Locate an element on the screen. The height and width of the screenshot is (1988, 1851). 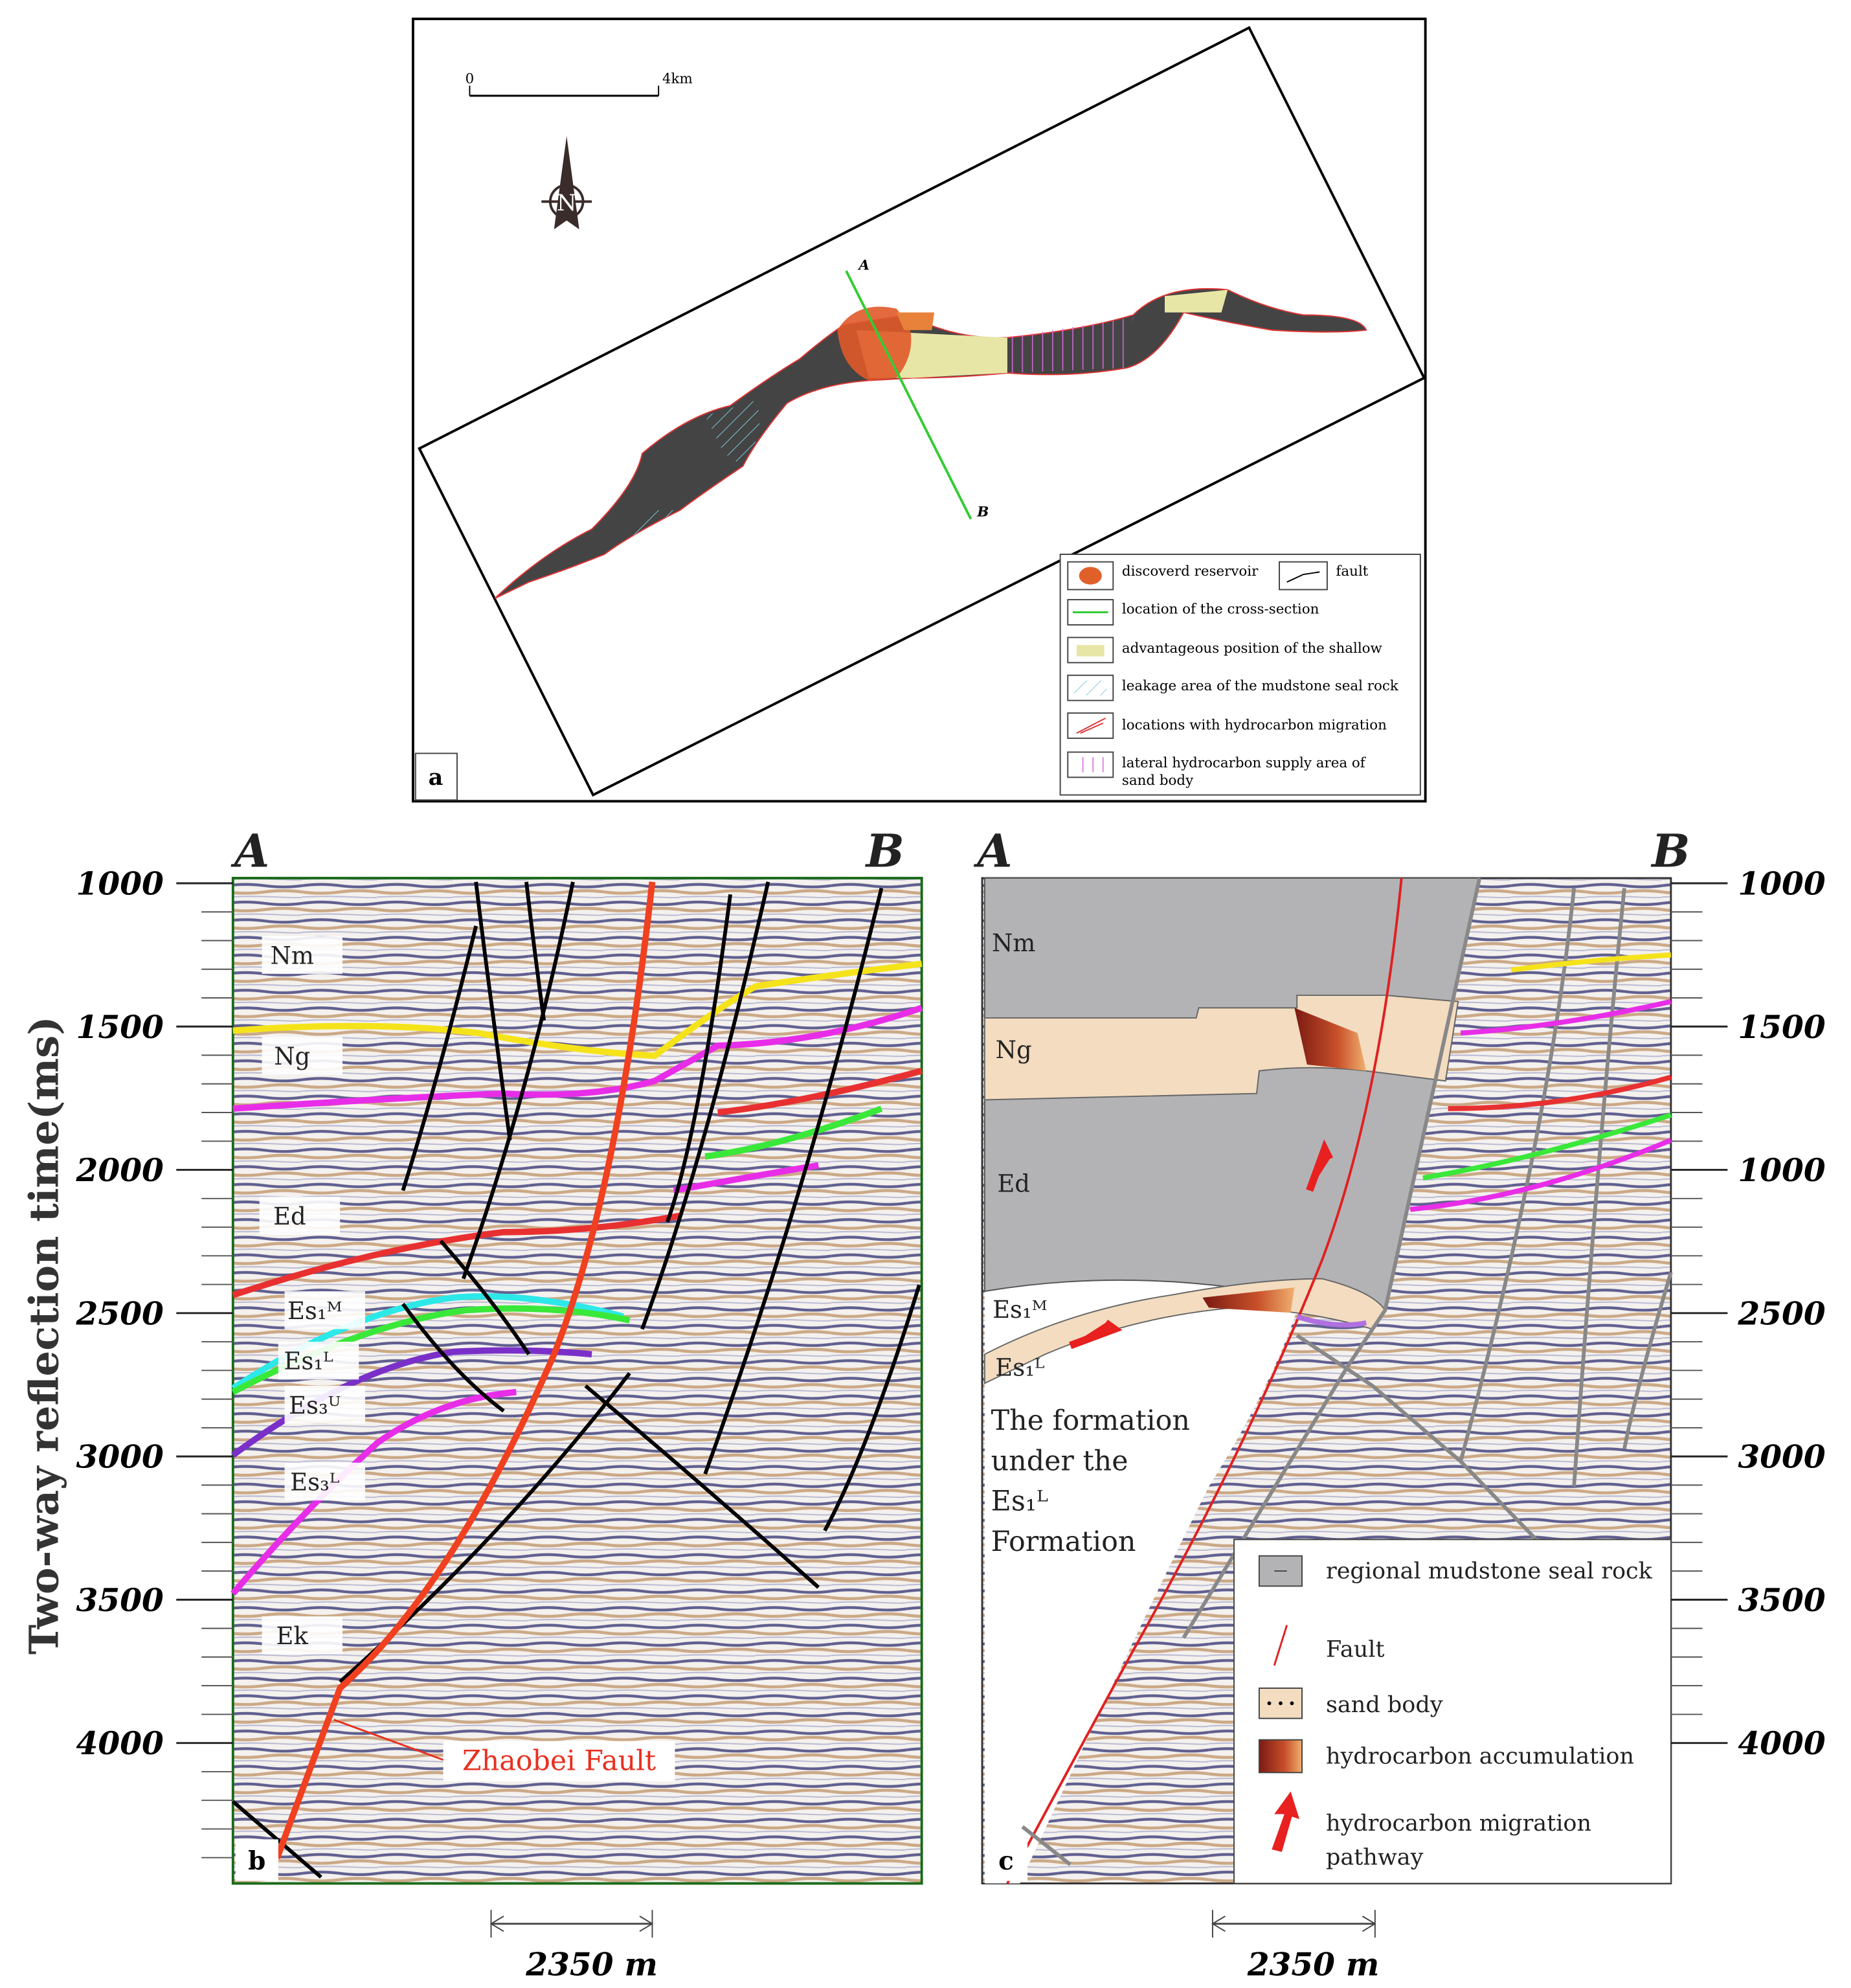
note-line: The formation is located at coordinates (1090, 1421).